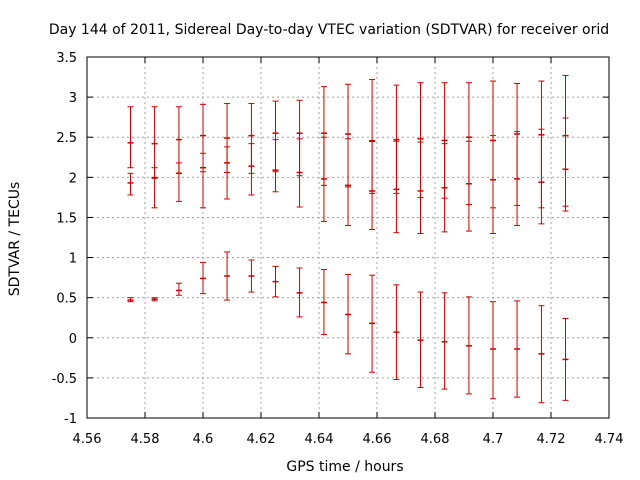  Describe the element at coordinates (319, 439) in the screenshot. I see `x-tick-label: 4.64` at that location.